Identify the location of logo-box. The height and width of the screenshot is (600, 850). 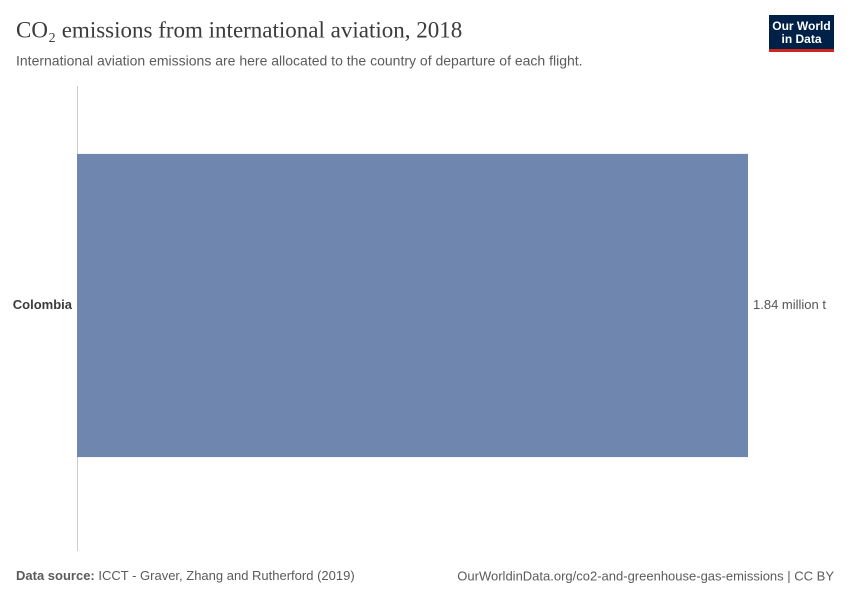
(801, 33).